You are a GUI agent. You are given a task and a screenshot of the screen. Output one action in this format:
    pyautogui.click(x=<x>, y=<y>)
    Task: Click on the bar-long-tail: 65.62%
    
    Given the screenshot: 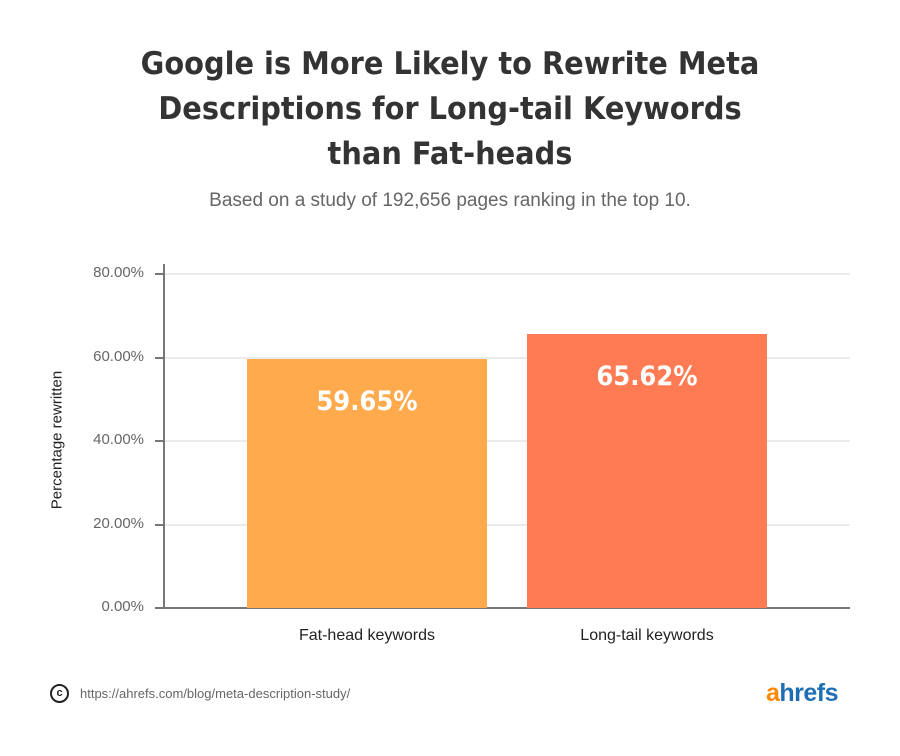 What is the action you would take?
    pyautogui.click(x=647, y=471)
    